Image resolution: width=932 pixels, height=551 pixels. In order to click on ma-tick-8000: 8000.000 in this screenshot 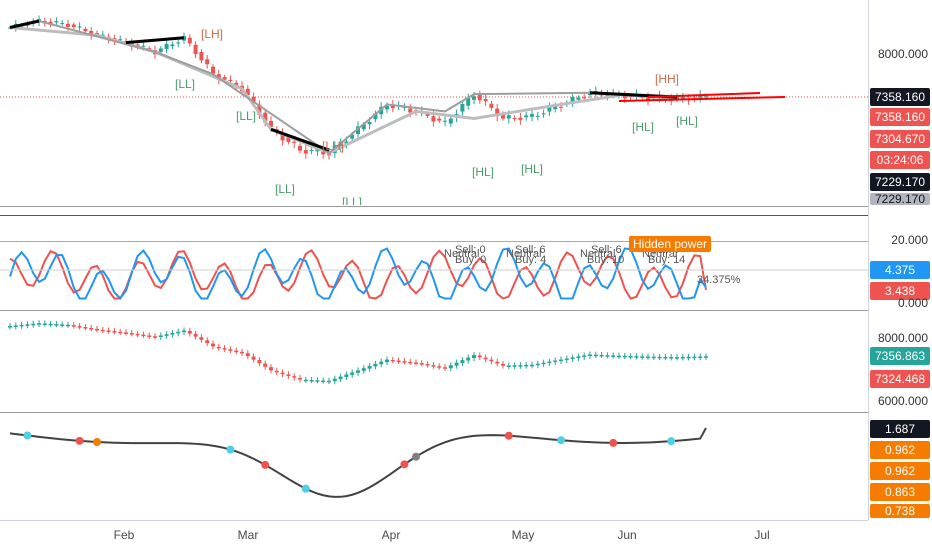, I will do `click(902, 338)`.